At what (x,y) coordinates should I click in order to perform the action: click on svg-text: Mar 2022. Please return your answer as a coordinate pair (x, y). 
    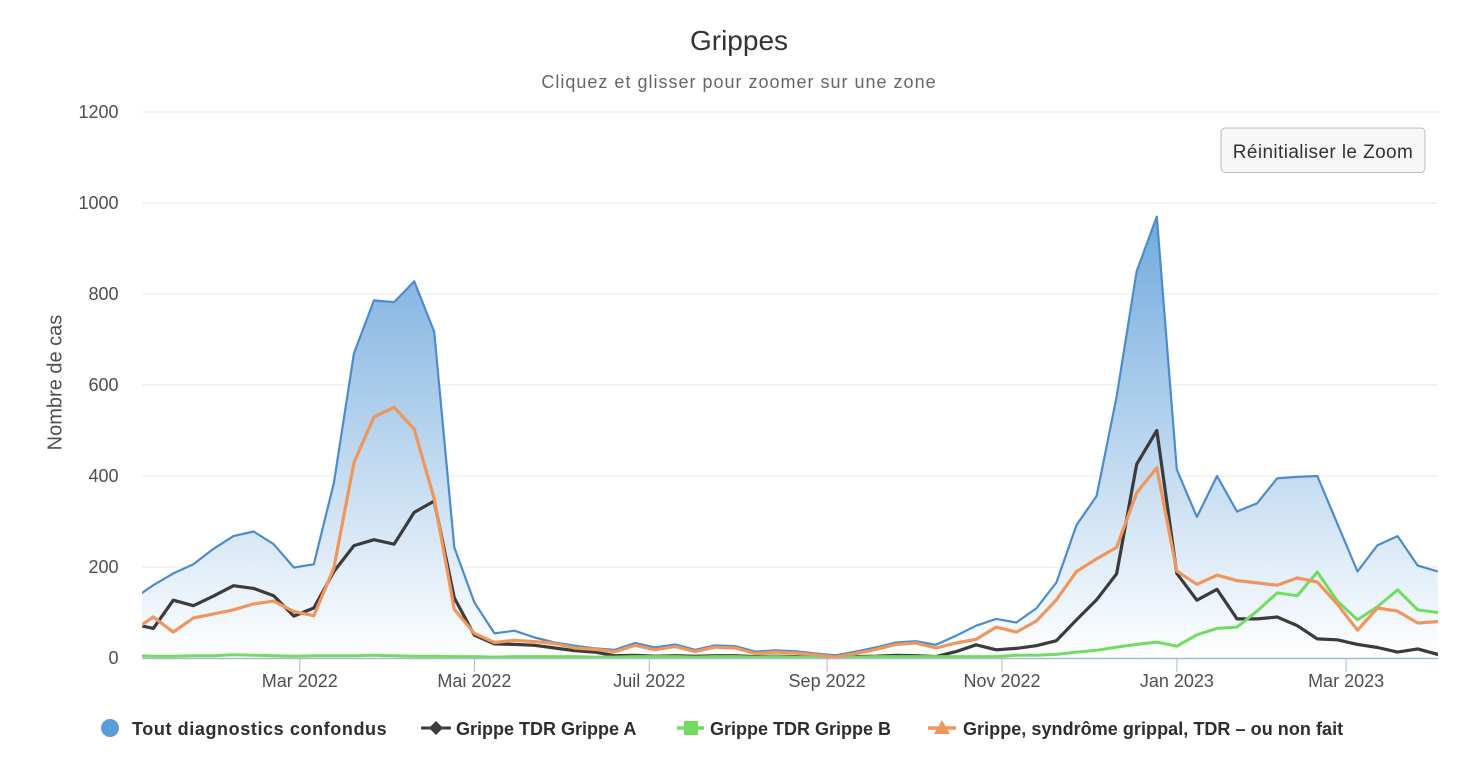
    Looking at the image, I should click on (300, 681).